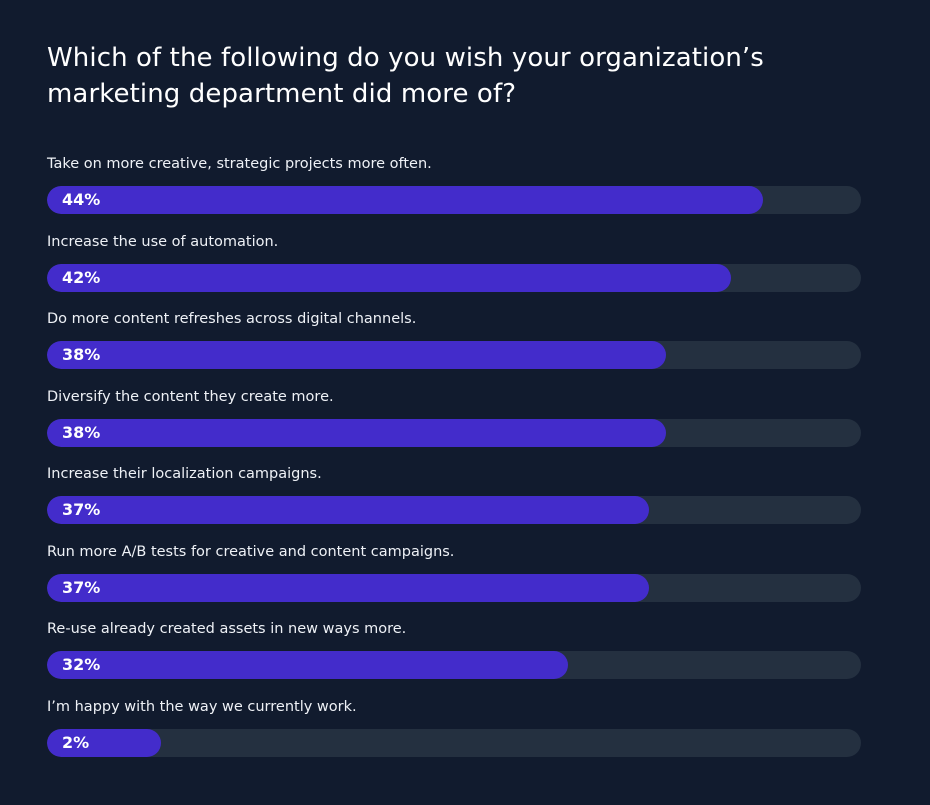 This screenshot has height=805, width=930. What do you see at coordinates (81, 199) in the screenshot?
I see `bar-value-label: 44%` at bounding box center [81, 199].